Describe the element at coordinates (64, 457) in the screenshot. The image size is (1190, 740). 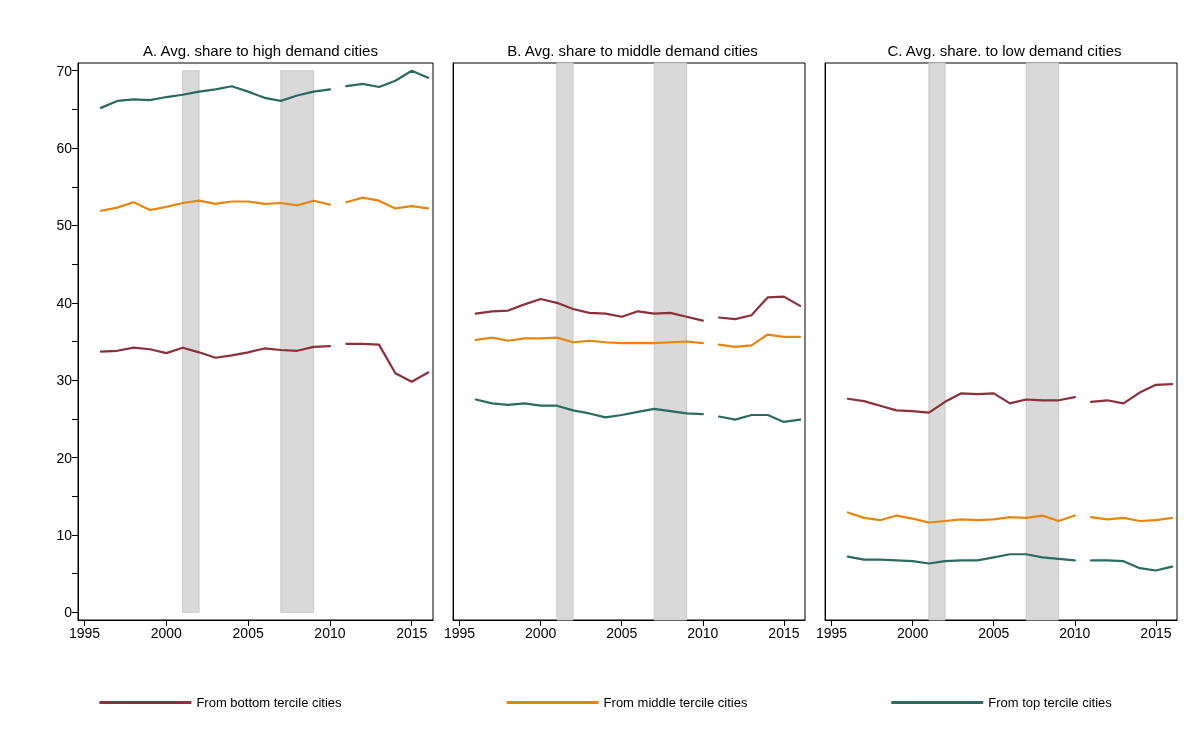
I see `y-tick-label: 20` at that location.